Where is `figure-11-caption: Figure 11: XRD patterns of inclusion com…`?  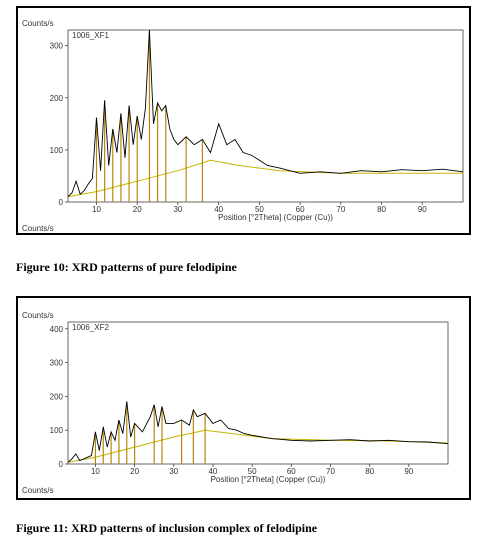
figure-11-caption: Figure 11: XRD patterns of inclusion com… is located at coordinates (167, 528).